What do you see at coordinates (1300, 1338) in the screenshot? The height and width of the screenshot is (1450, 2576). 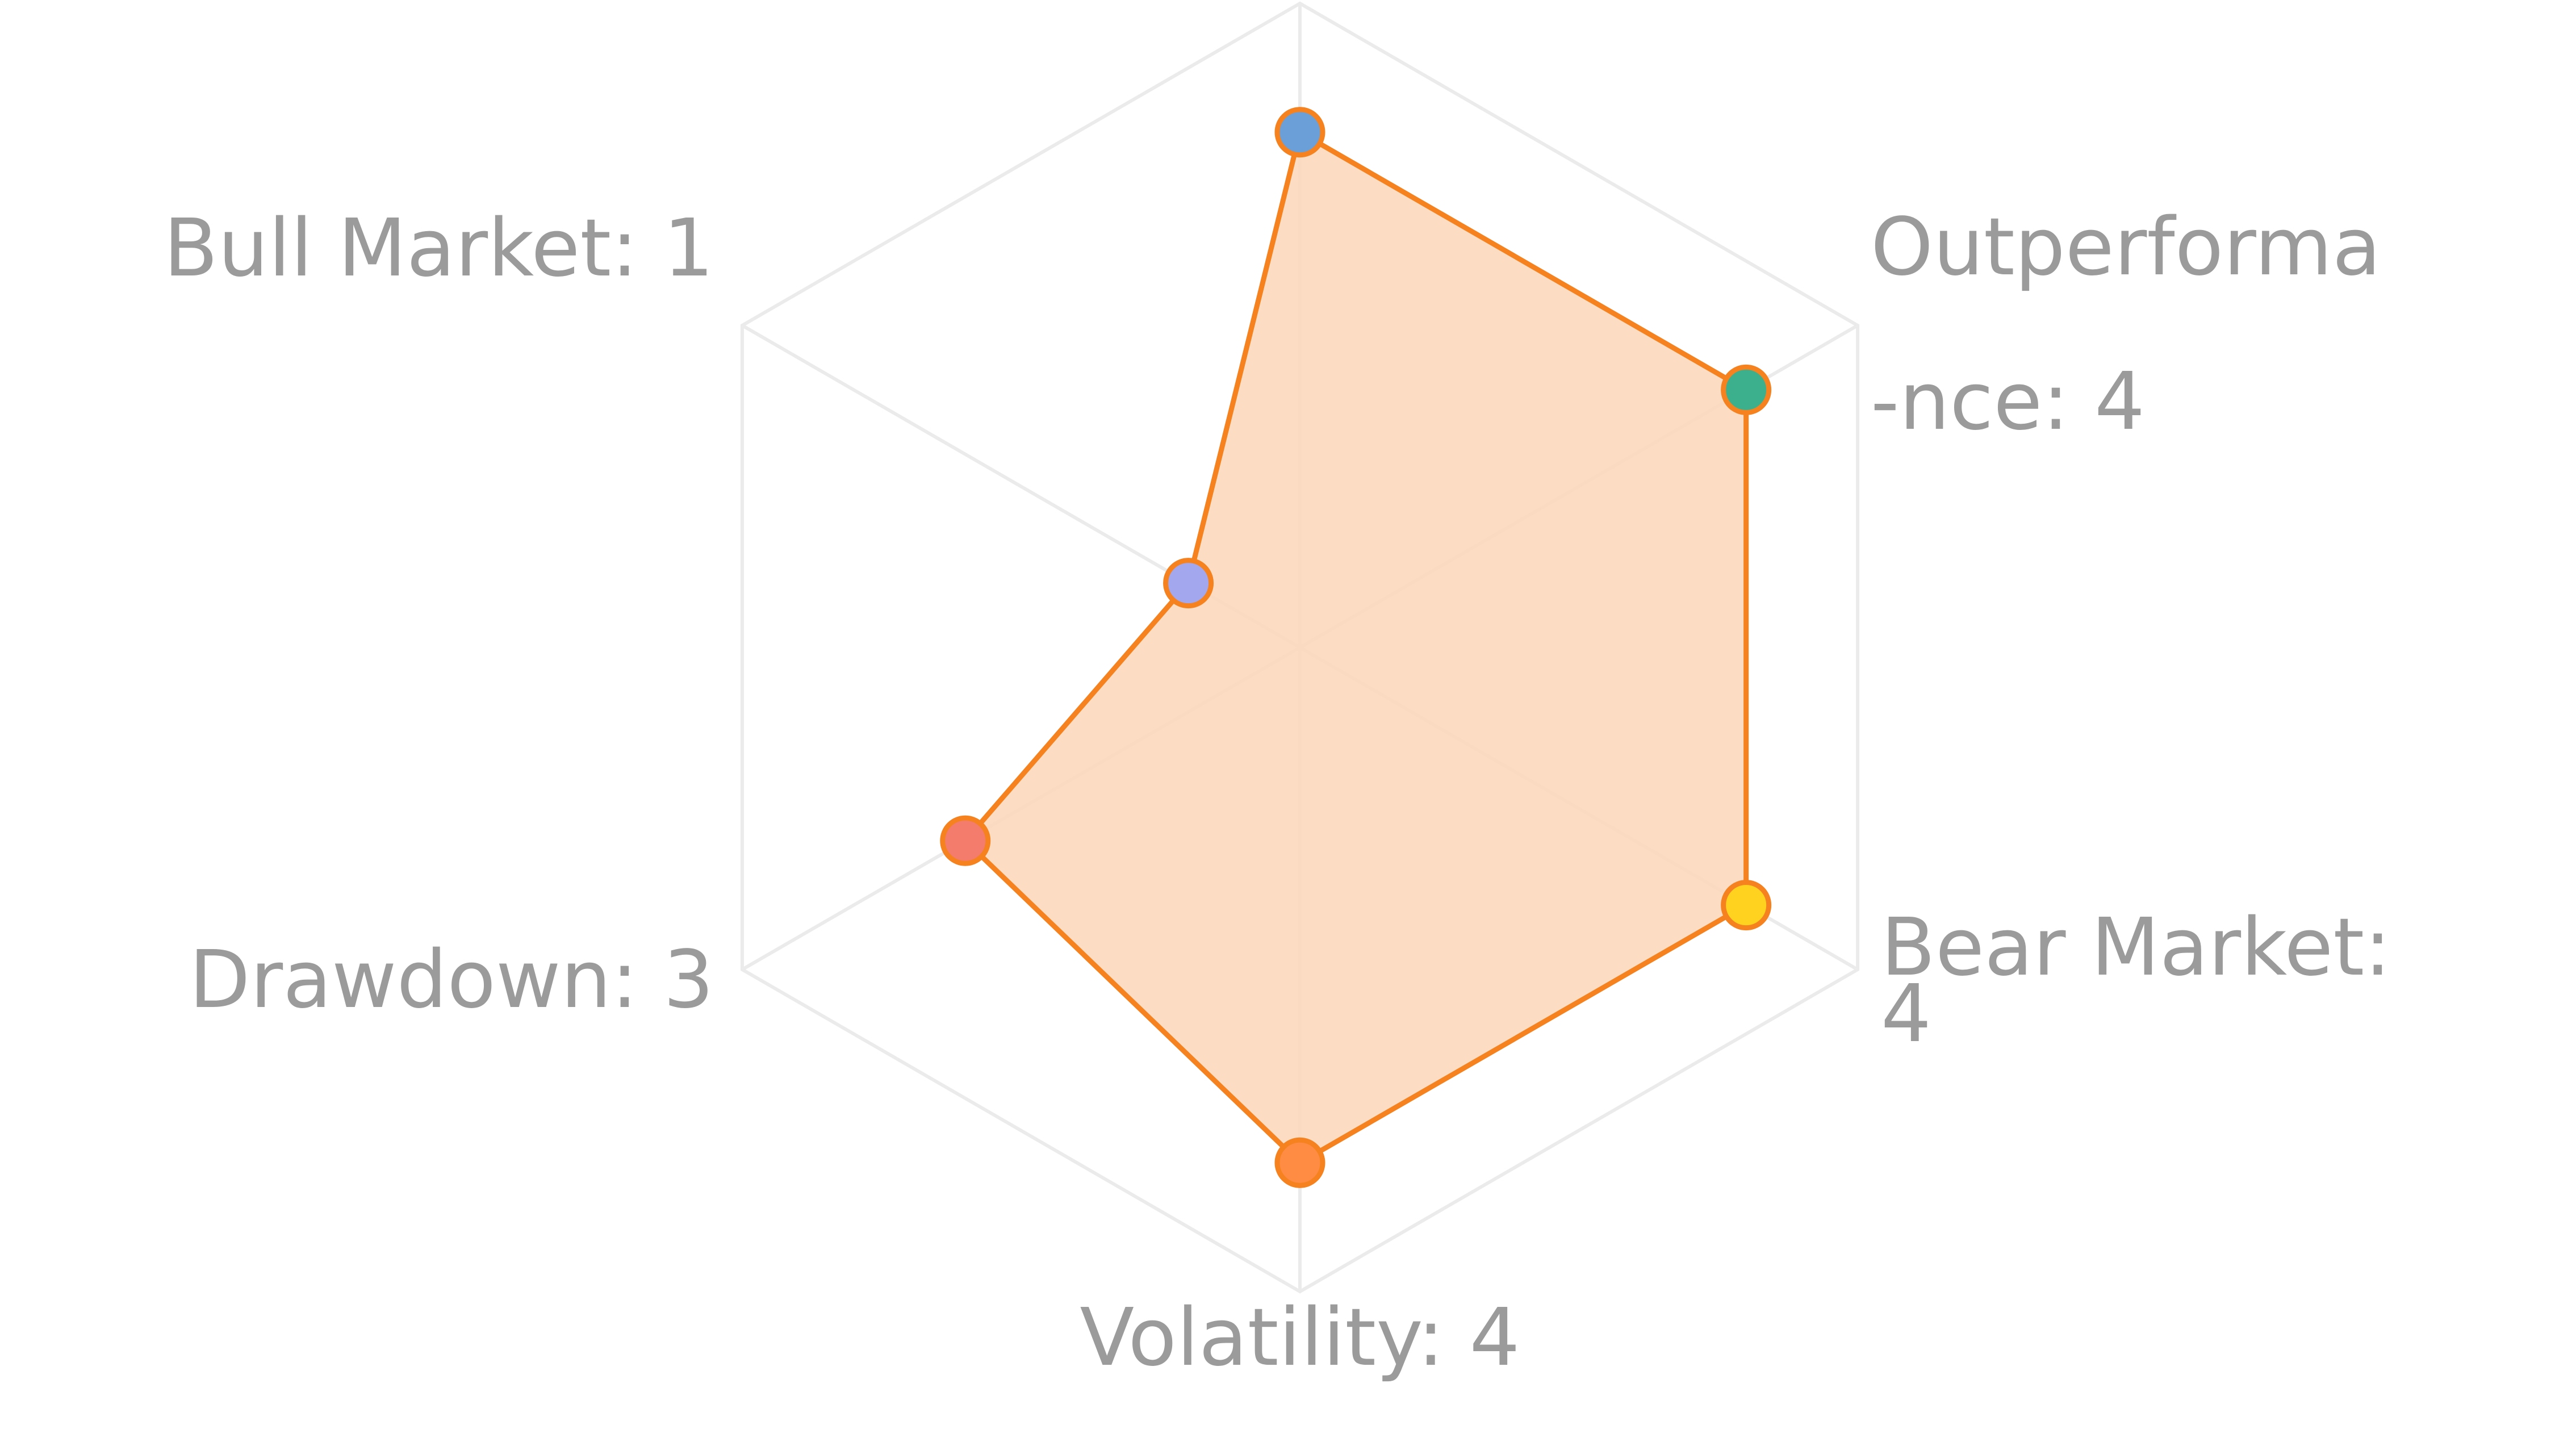 I see `axis-label: Volatility: 4` at bounding box center [1300, 1338].